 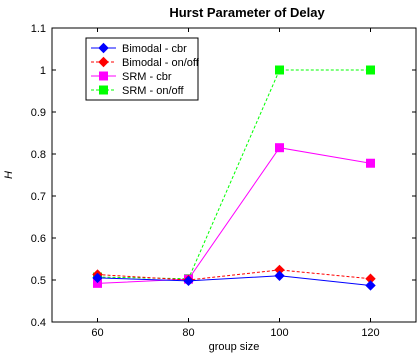 What do you see at coordinates (247, 12) in the screenshot?
I see `chart-title: Hurst Parameter of Delay` at bounding box center [247, 12].